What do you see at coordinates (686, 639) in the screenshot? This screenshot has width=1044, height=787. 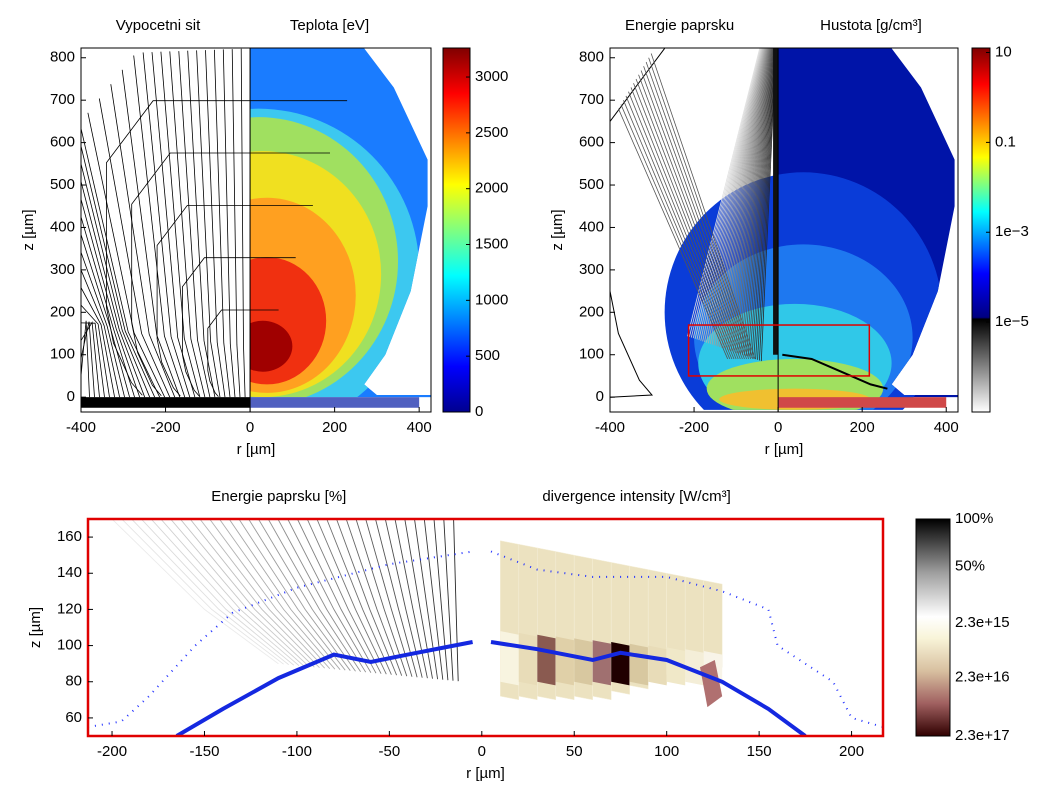 I see `dotted-line` at bounding box center [686, 639].